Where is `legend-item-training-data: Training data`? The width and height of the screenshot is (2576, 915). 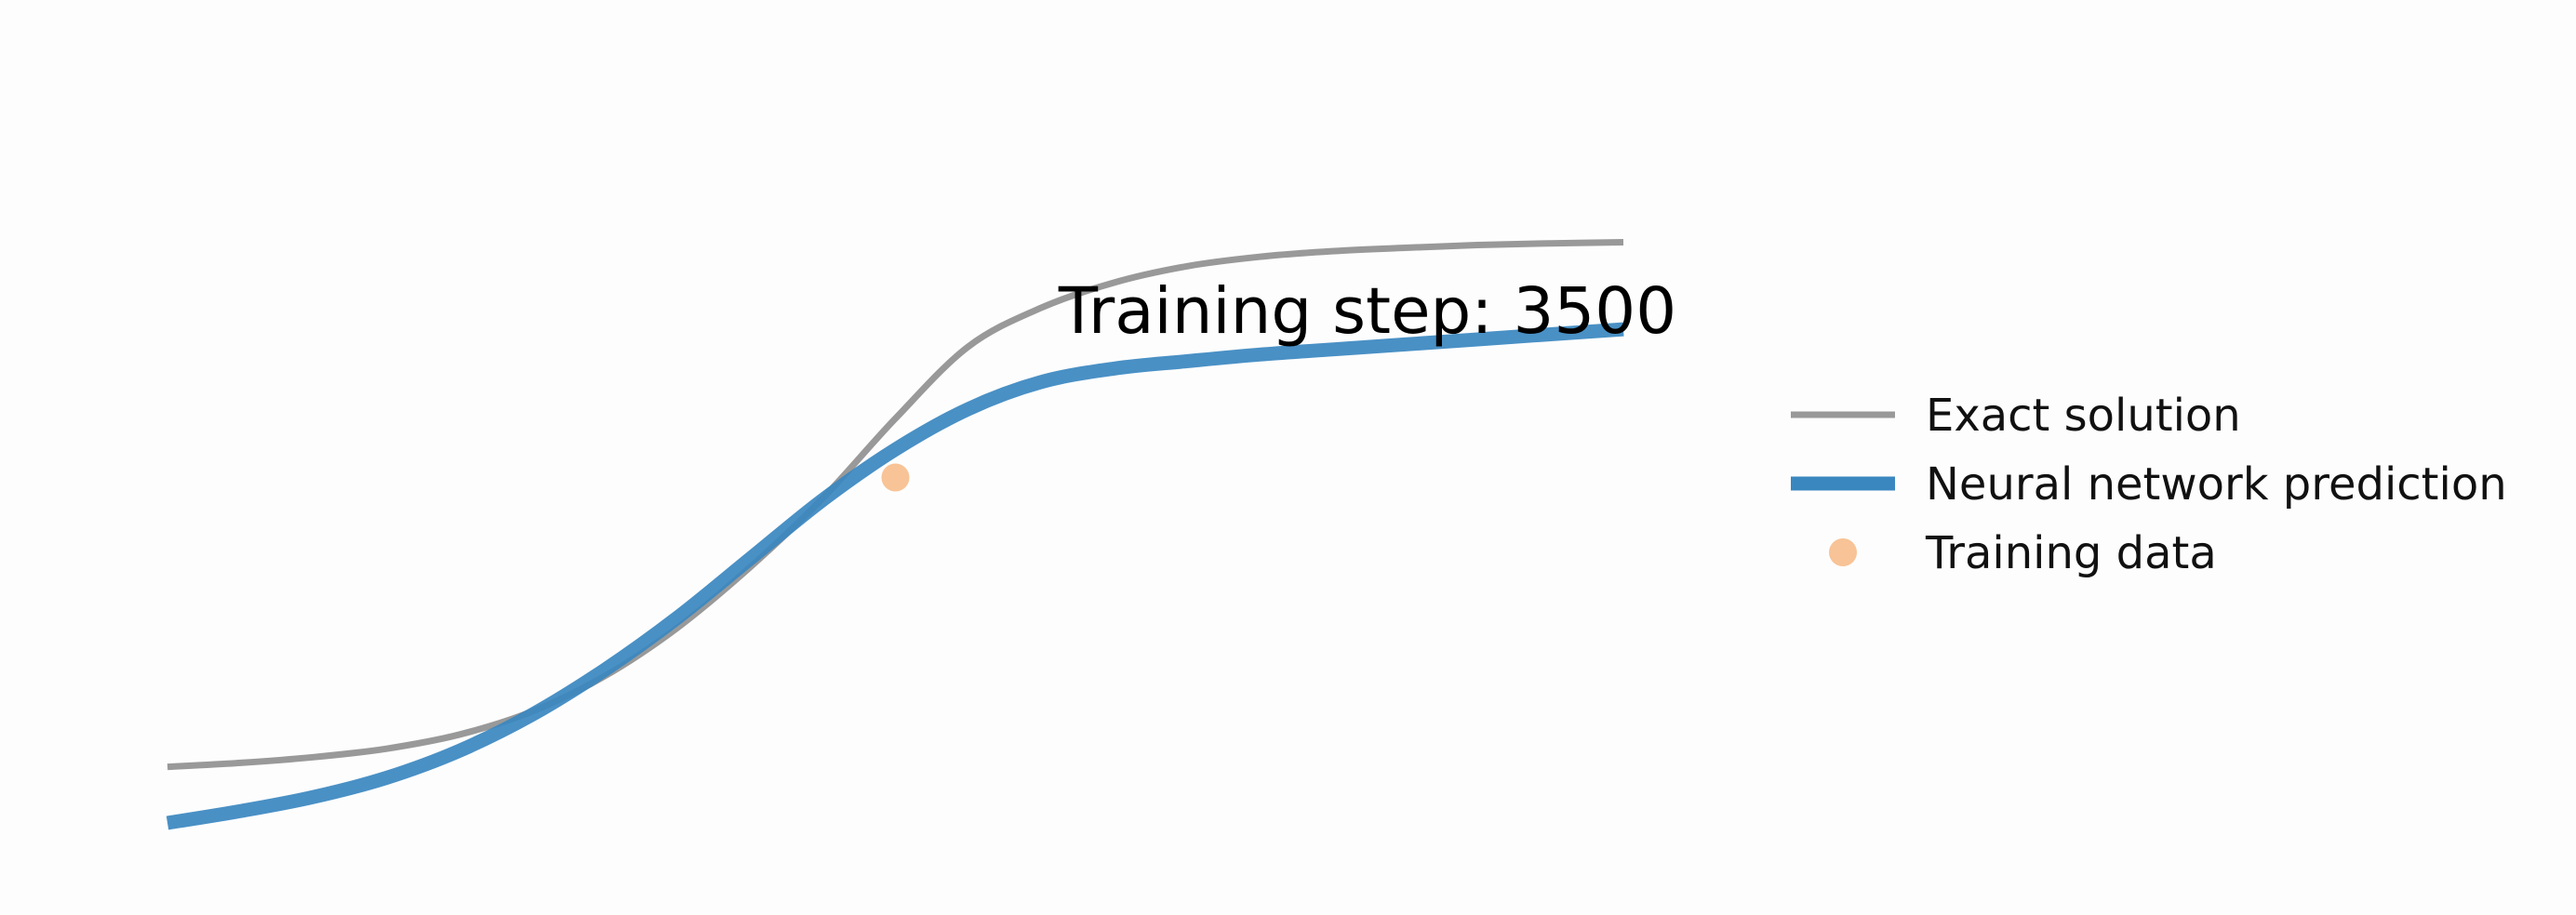
legend-item-training-data: Training data is located at coordinates (2023, 553).